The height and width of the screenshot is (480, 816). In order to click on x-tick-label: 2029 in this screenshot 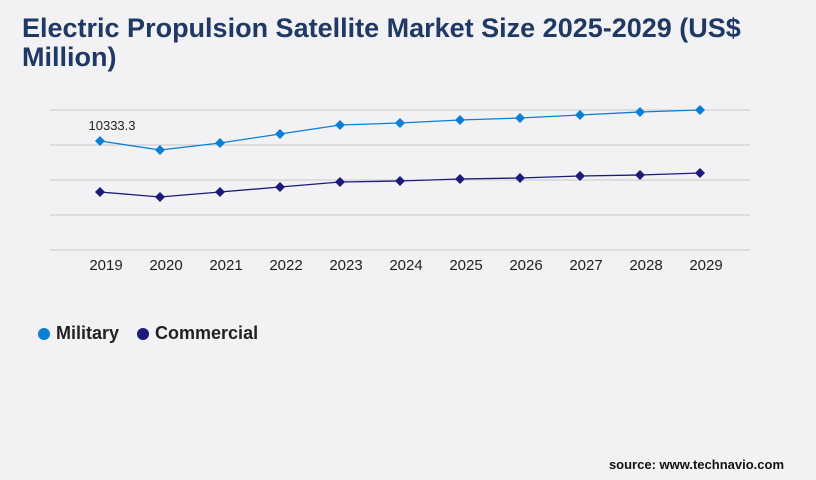, I will do `click(705, 265)`.